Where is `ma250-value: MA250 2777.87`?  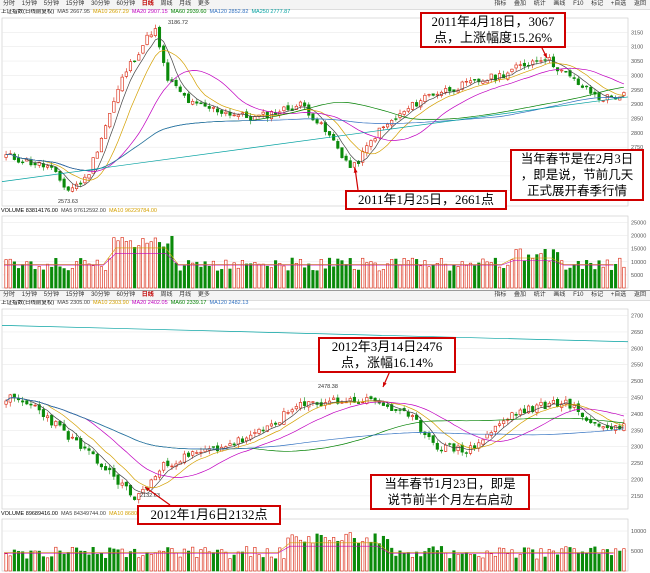
ma250-value: MA250 2777.87 is located at coordinates (271, 12).